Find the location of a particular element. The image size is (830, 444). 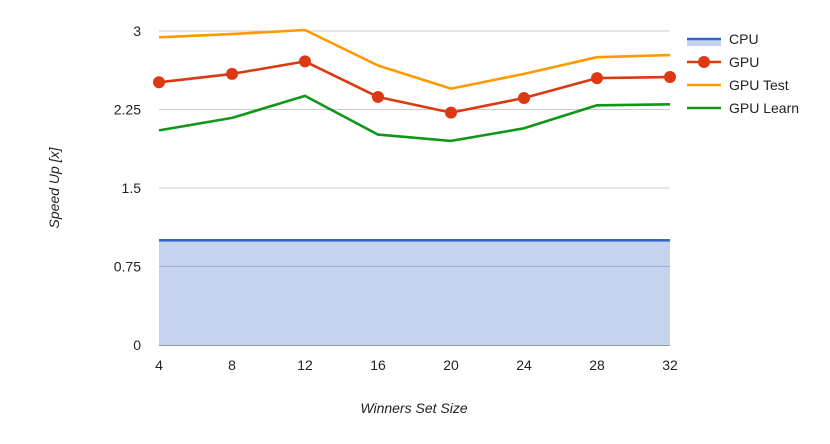

x-tick-label: 12 is located at coordinates (305, 365).